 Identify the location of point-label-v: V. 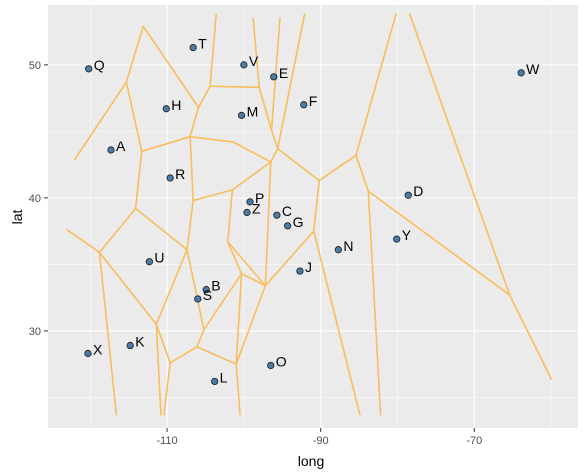
(254, 61).